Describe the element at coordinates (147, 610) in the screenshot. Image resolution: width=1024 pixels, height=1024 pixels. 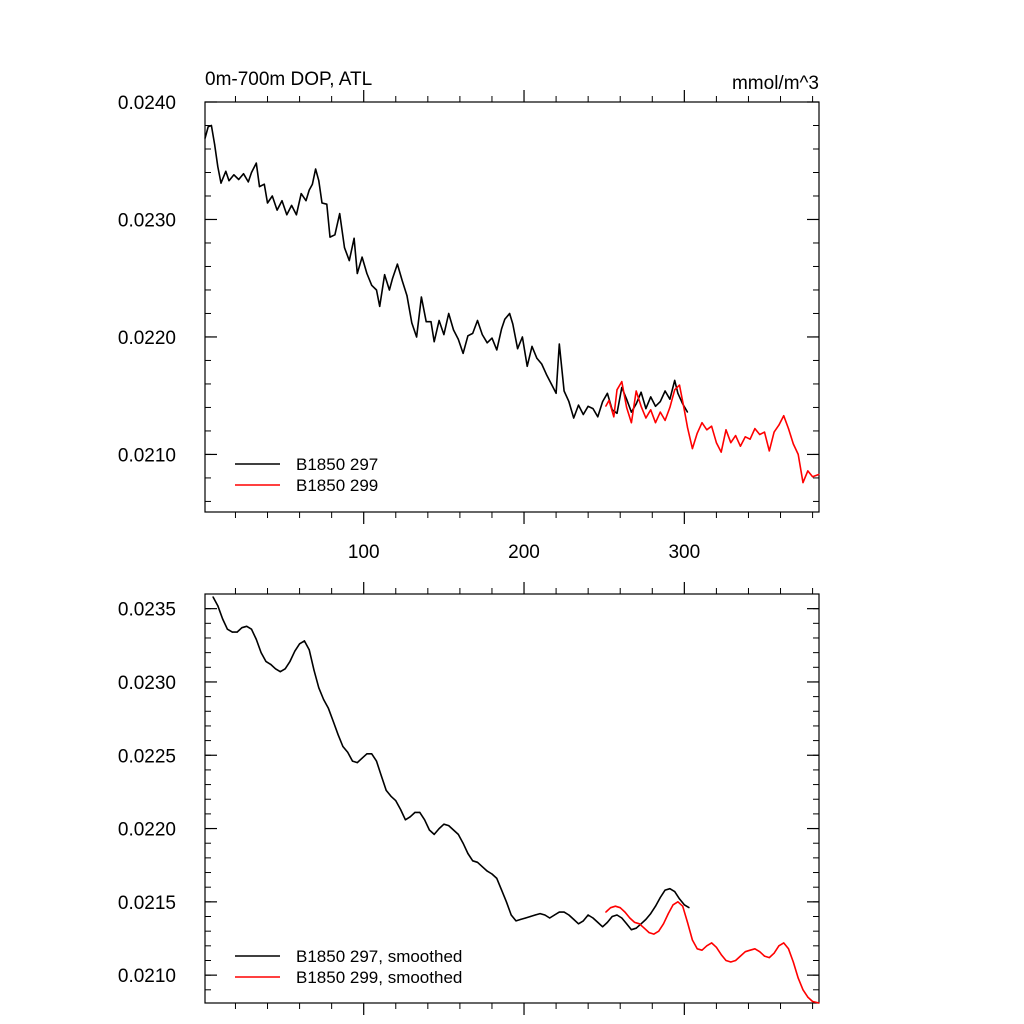
I see `y-tick-label: 0.0235` at that location.